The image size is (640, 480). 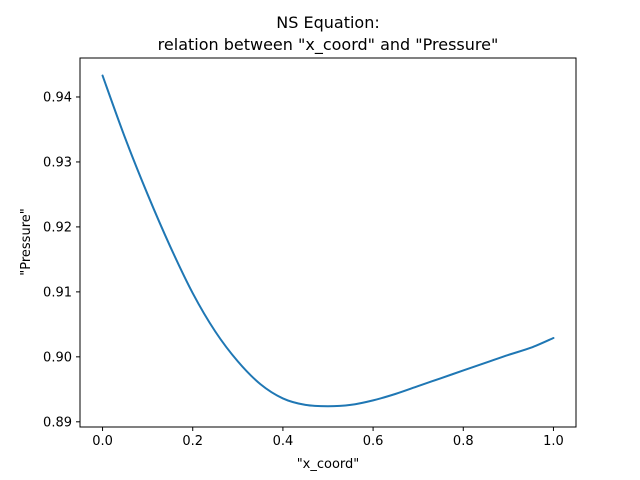 I want to click on x-axis-label: "x_coord", so click(x=328, y=464).